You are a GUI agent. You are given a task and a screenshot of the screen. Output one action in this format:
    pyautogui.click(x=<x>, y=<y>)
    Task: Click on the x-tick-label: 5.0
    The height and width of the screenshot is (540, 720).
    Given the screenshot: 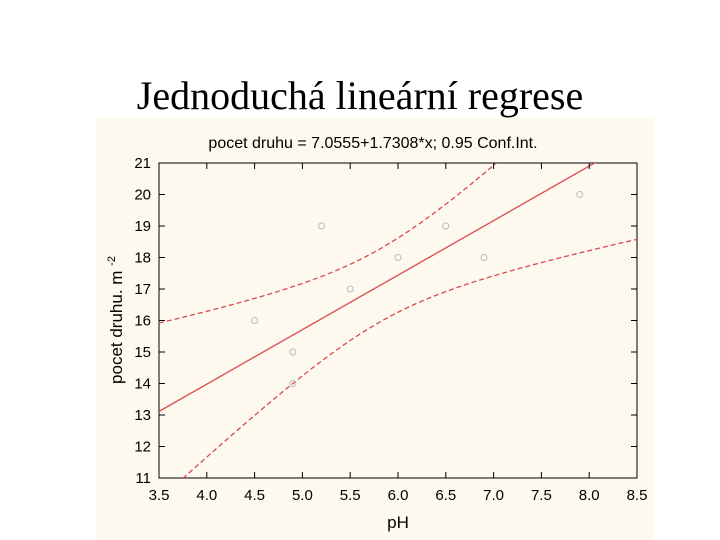 What is the action you would take?
    pyautogui.click(x=302, y=495)
    